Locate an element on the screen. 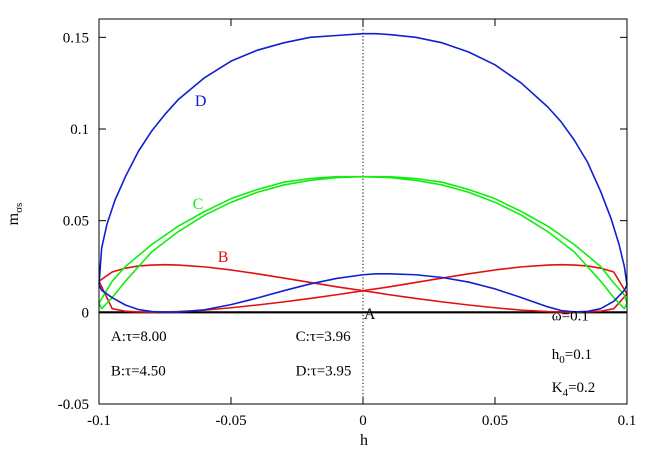 This screenshot has width=654, height=463. y-tick-label: -0.05 is located at coordinates (73, 405).